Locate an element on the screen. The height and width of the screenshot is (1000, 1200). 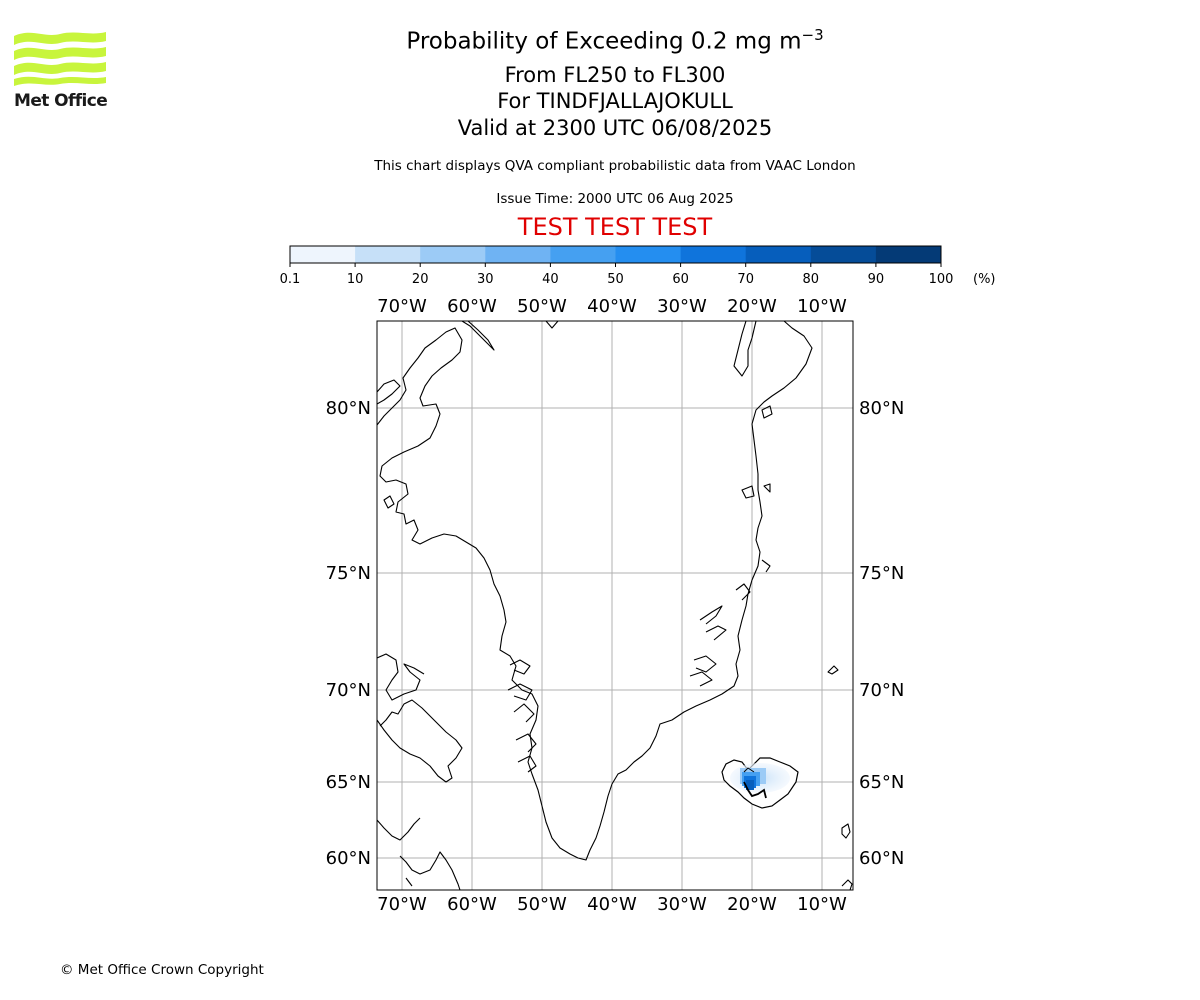
probability-colorbar: 0.1 10 20 30 40 50 60 70 80 90 100 (%) is located at coordinates (638, 266).